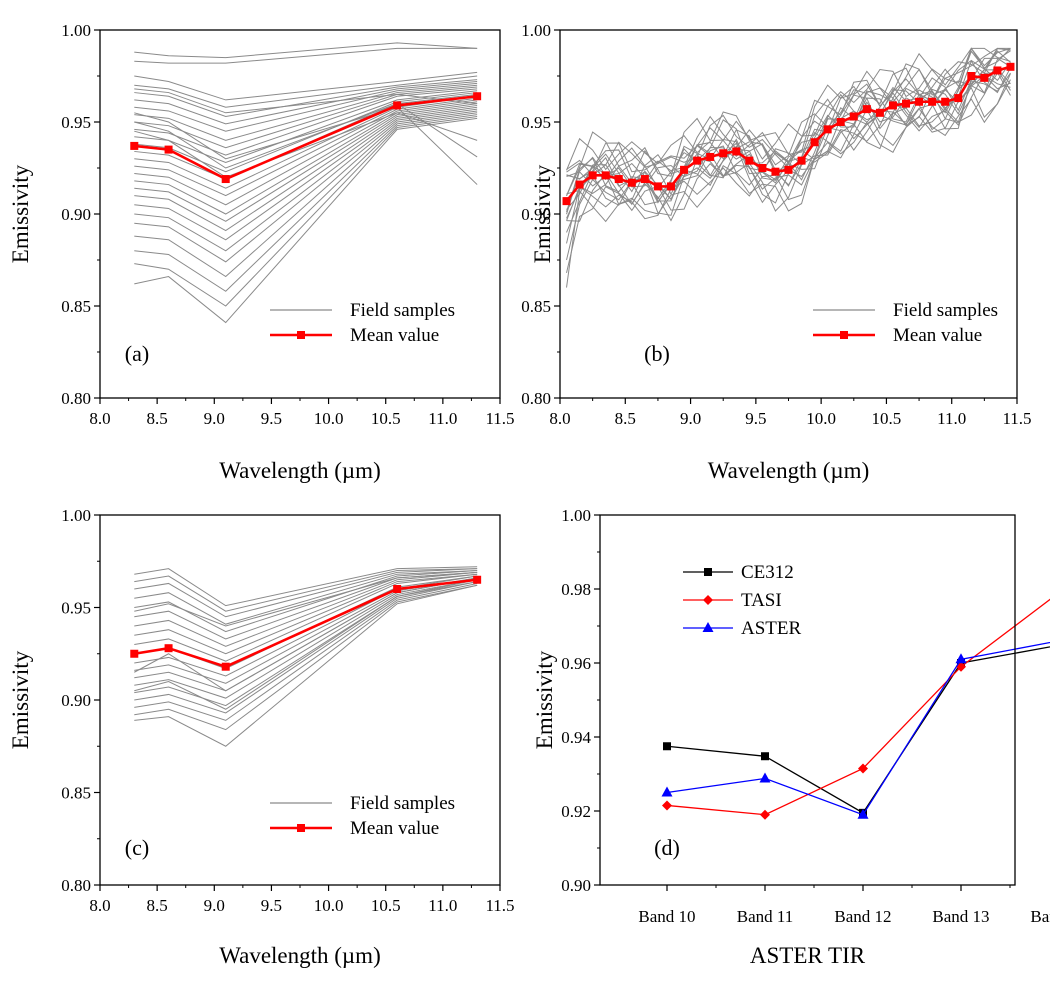 The image size is (1050, 991). I want to click on panel-label: (b), so click(657, 353).